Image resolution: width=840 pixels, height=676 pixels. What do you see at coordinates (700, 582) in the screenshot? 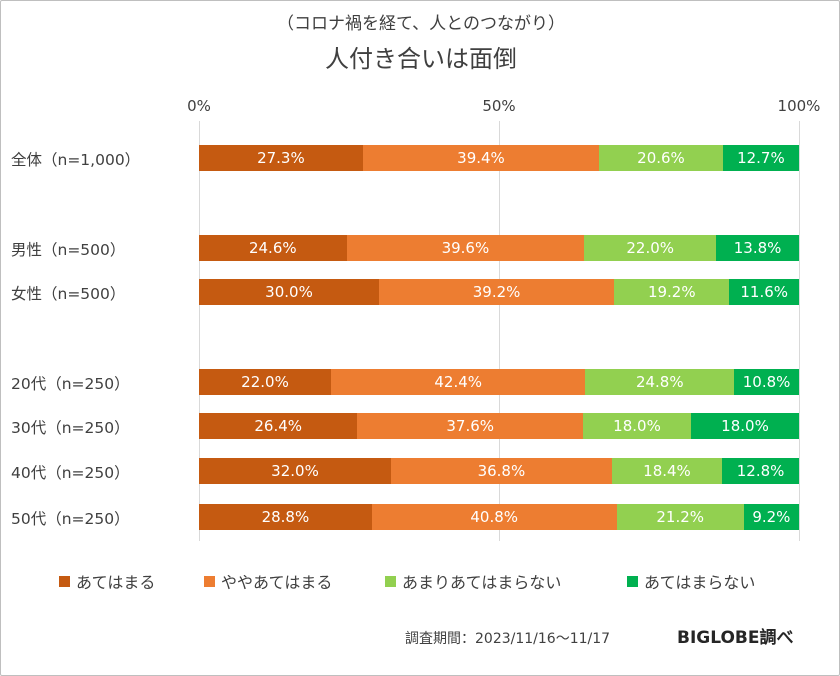
I see `legend-label: あてはまらない` at bounding box center [700, 582].